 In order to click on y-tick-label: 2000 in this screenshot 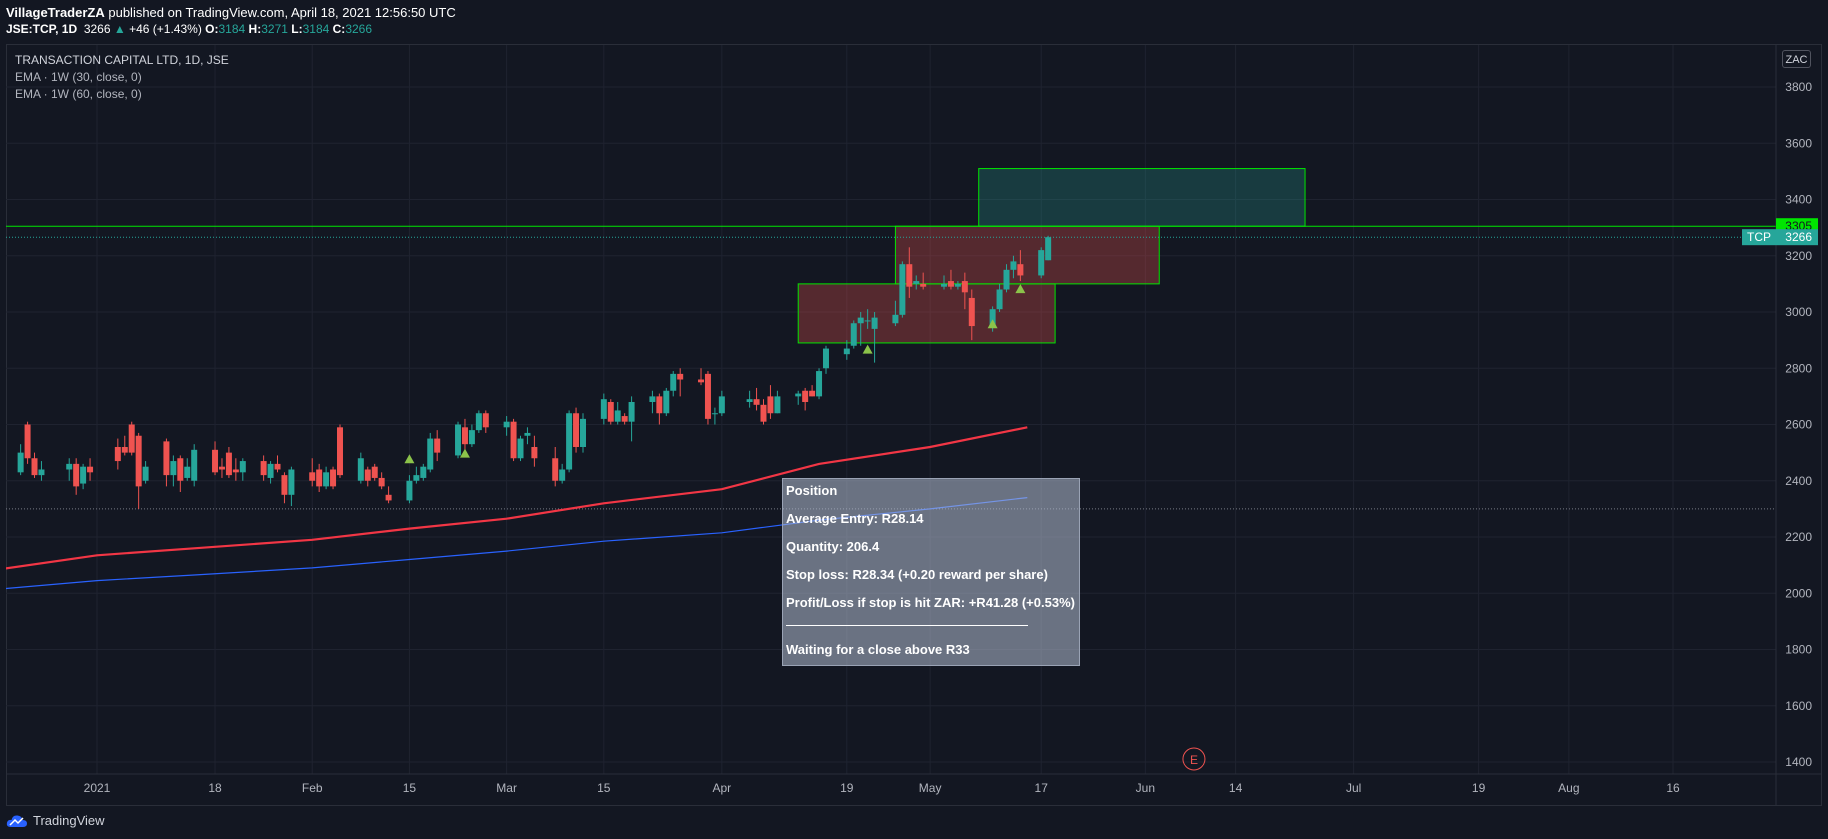, I will do `click(1798, 593)`.